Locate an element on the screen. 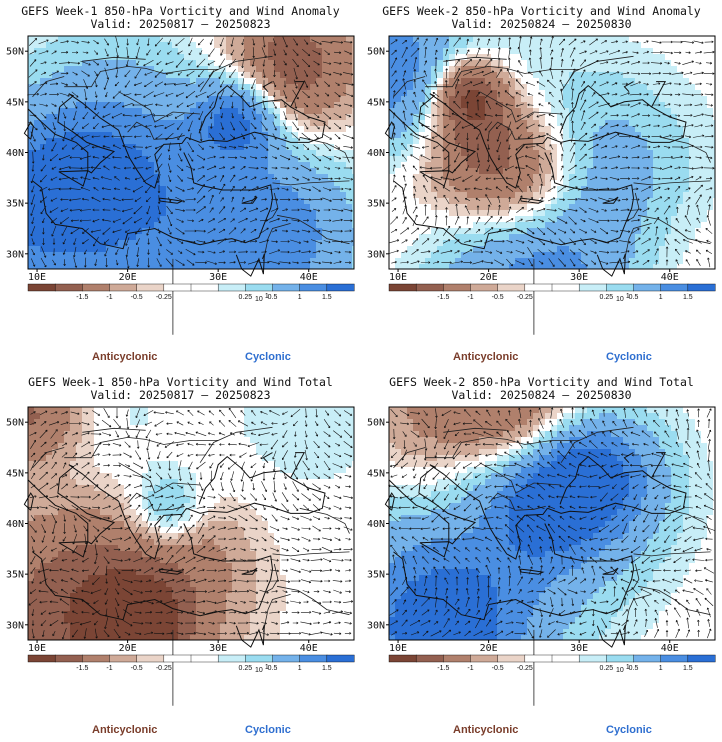 This screenshot has width=722, height=742. lat-label: 40N is located at coordinates (376, 524).